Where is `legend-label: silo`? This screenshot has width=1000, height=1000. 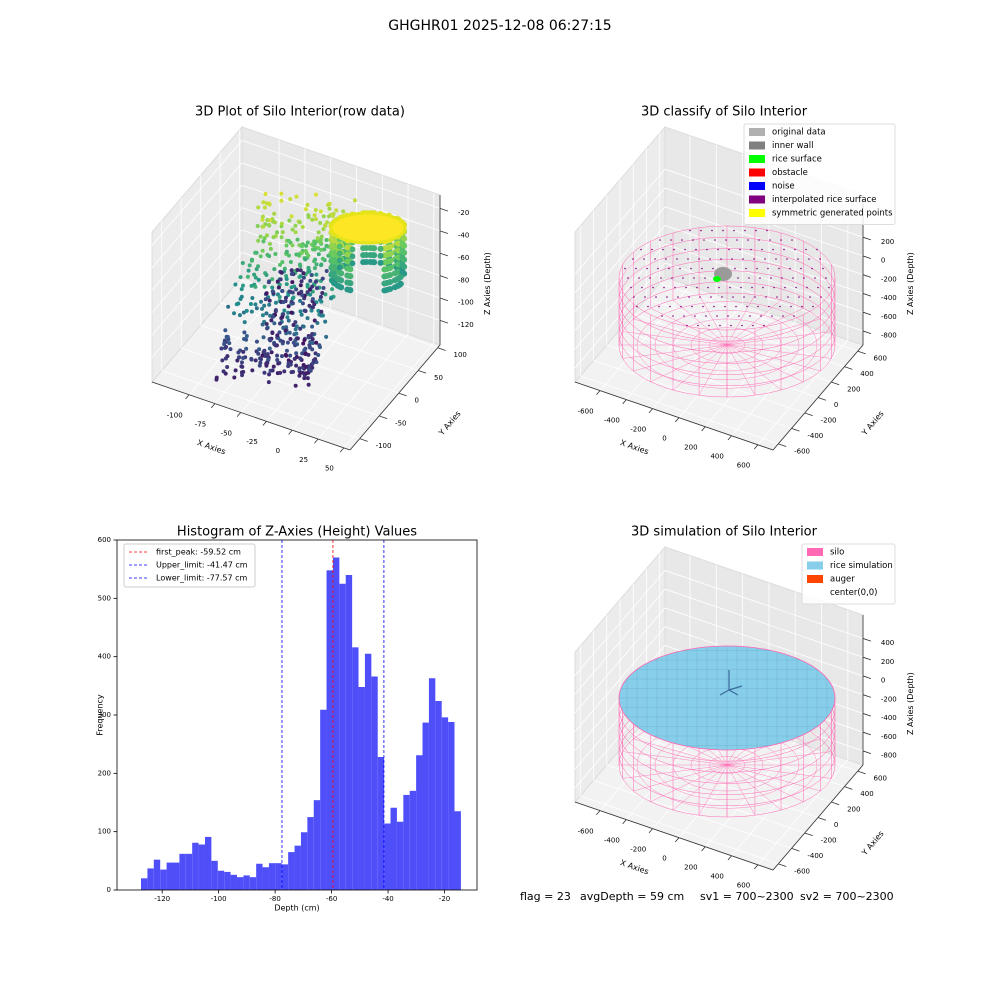 legend-label: silo is located at coordinates (837, 553).